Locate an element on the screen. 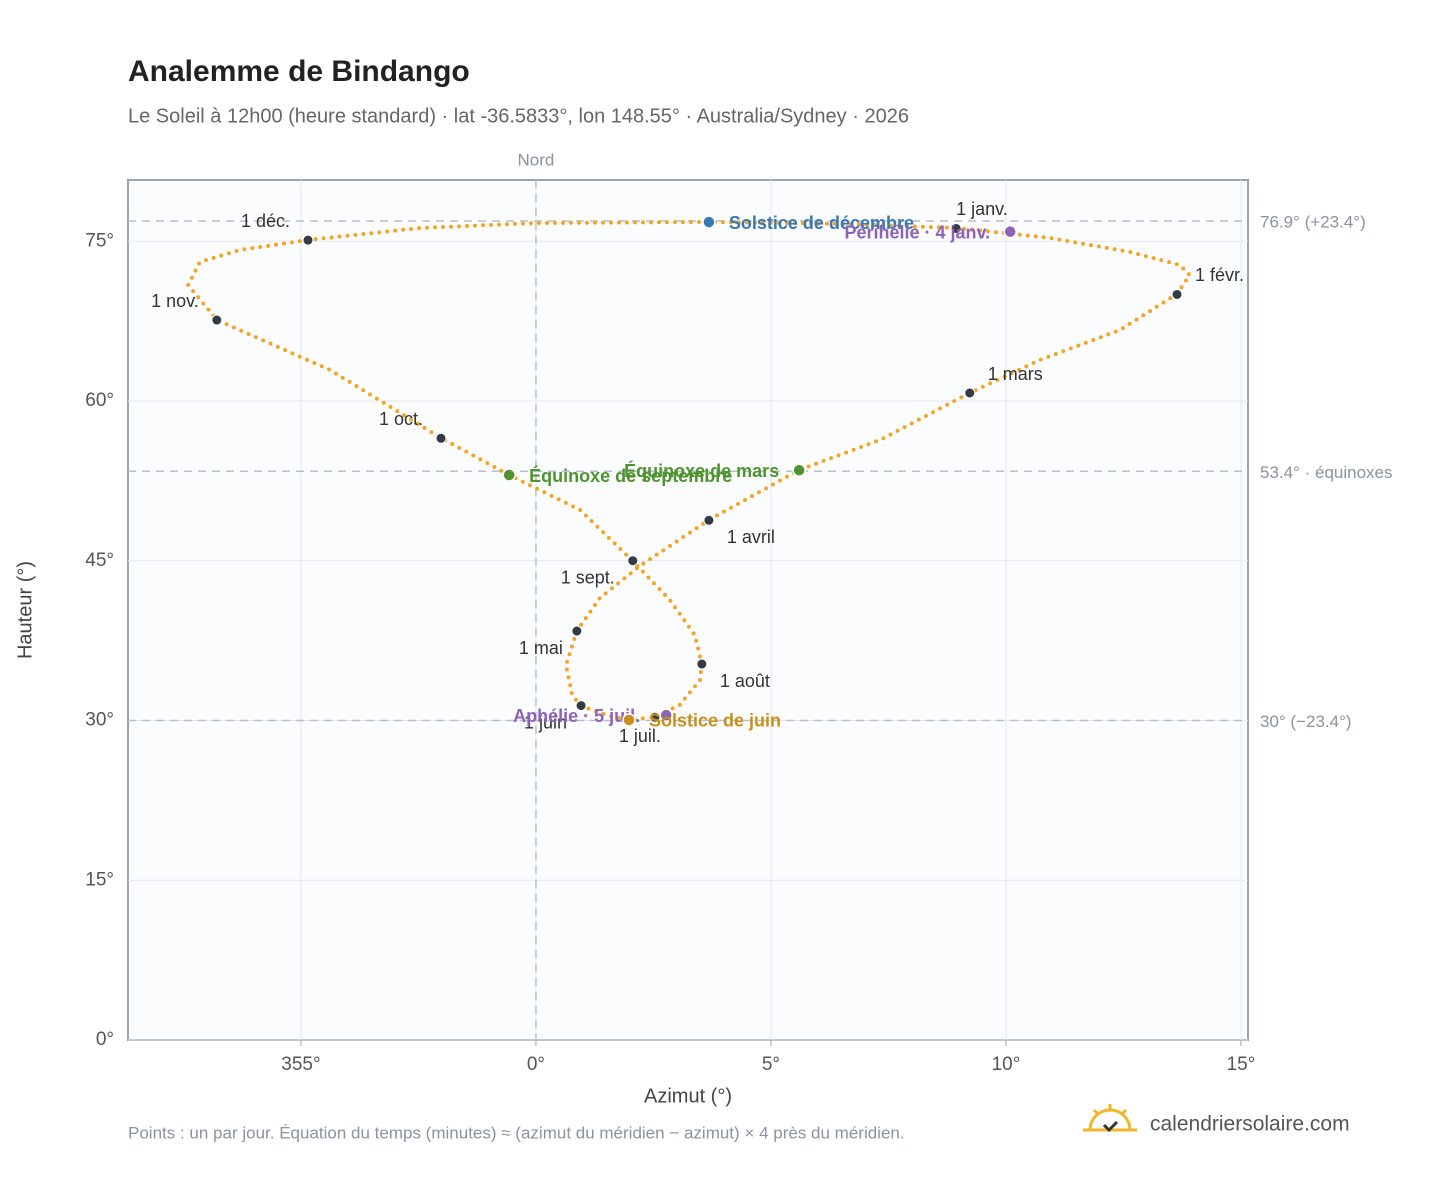 This screenshot has width=1448, height=1193. event-label: Solstice de décembre is located at coordinates (821, 223).